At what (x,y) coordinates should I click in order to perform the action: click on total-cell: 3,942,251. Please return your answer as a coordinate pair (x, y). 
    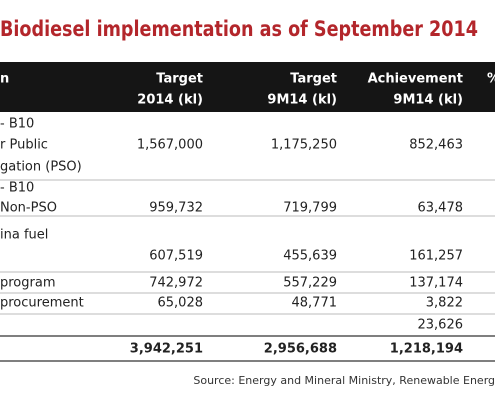
    Looking at the image, I should click on (166, 349).